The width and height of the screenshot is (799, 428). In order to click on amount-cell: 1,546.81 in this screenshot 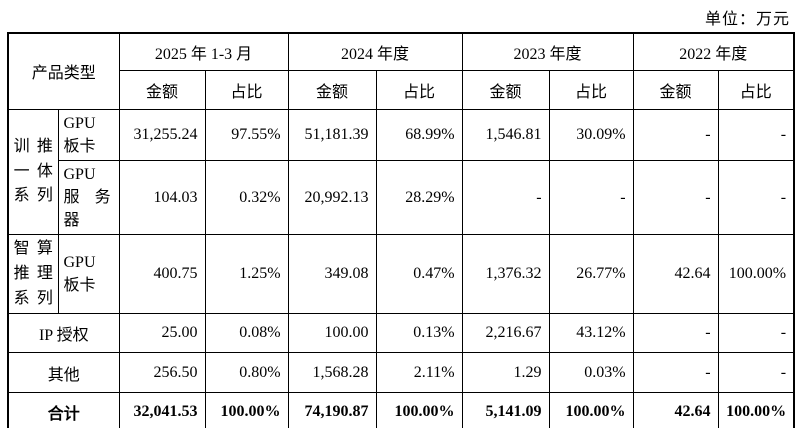, I will do `click(505, 134)`.